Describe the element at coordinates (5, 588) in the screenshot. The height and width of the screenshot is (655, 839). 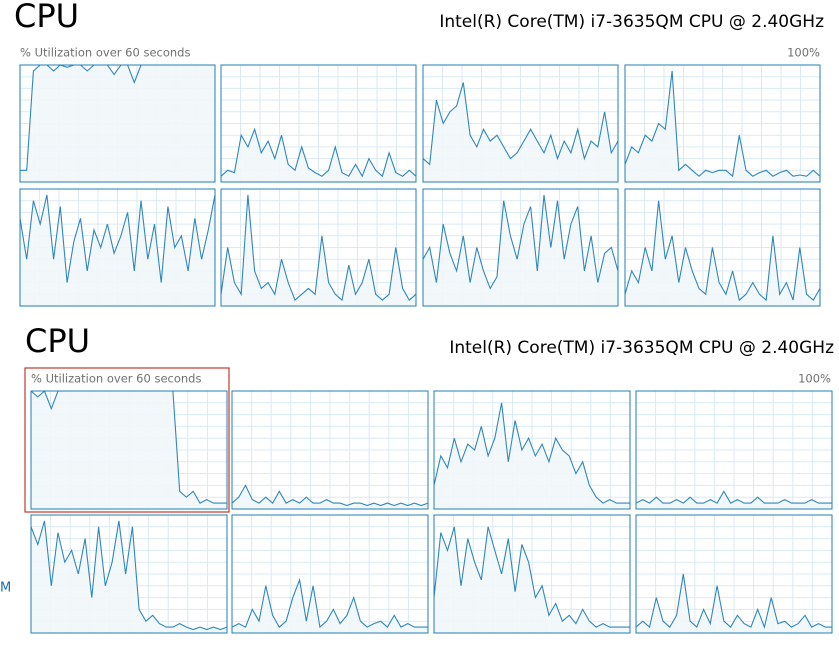
I see `side-text: M` at that location.